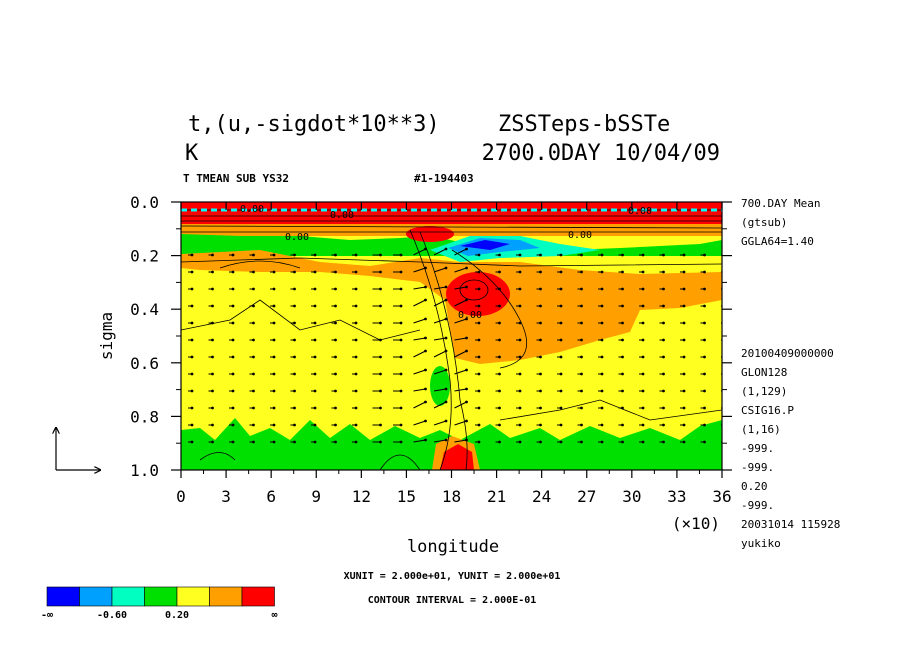 This screenshot has height=654, width=904. What do you see at coordinates (485, 245) in the screenshot?
I see `cold-anomaly-core` at bounding box center [485, 245].